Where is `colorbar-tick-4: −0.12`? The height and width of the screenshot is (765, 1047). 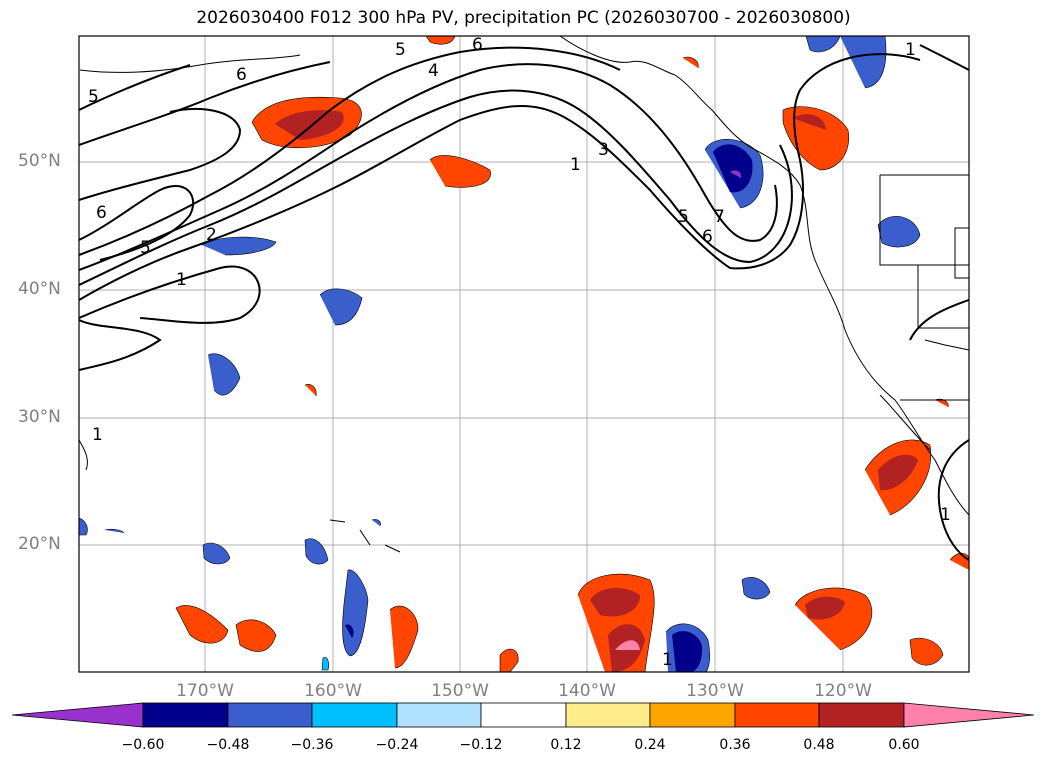 colorbar-tick-4: −0.12 is located at coordinates (481, 745).